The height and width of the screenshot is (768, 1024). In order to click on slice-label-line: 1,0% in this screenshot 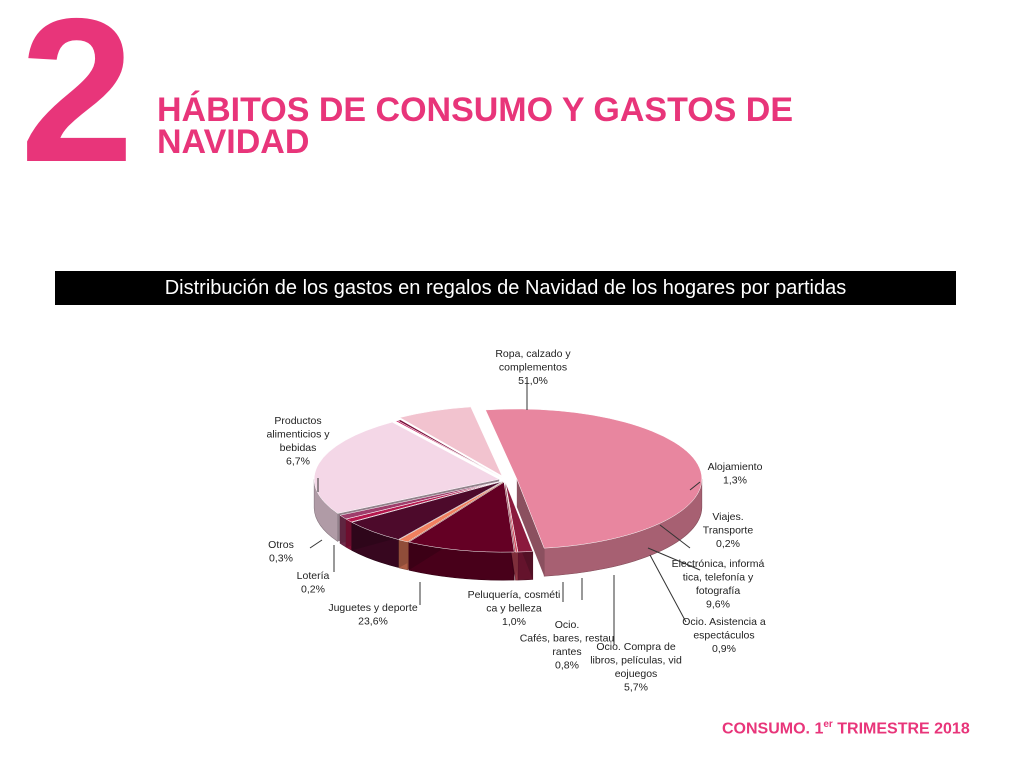, I will do `click(514, 622)`.